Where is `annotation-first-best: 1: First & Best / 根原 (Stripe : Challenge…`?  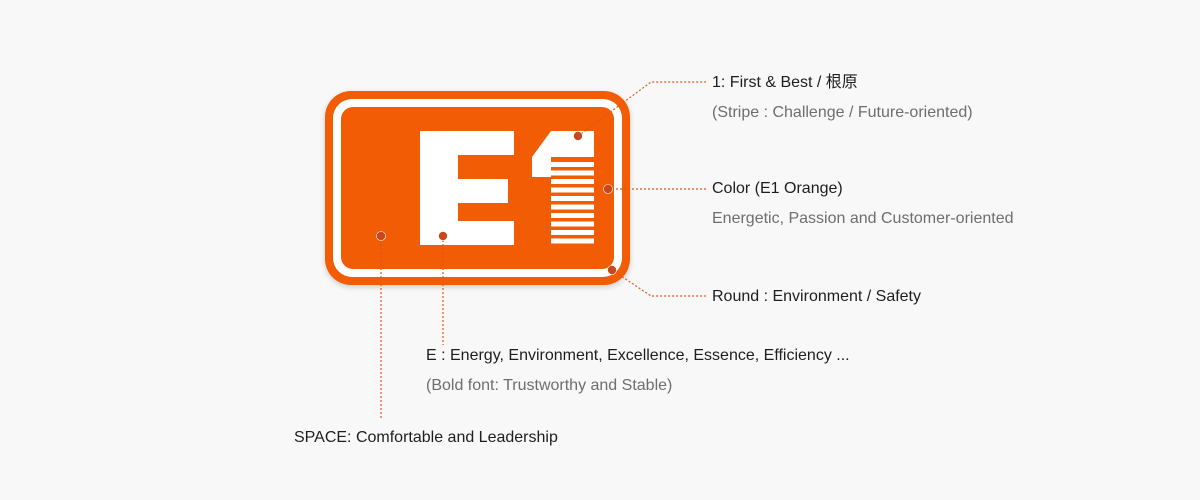 annotation-first-best: 1: First & Best / 根原 (Stripe : Challenge… is located at coordinates (842, 98).